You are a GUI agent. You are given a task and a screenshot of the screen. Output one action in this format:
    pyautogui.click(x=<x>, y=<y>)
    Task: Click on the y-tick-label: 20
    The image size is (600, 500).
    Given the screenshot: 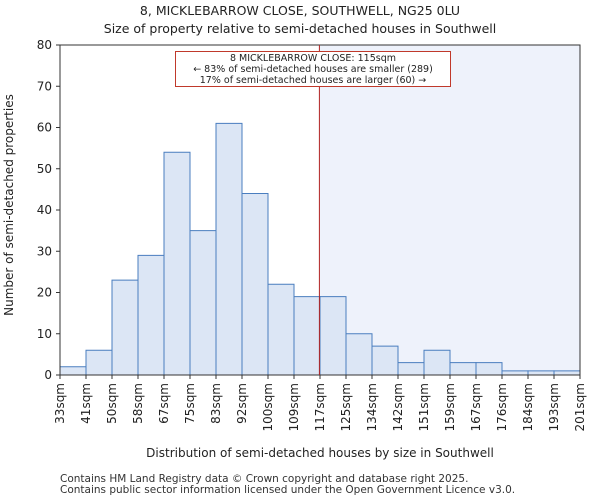 What is the action you would take?
    pyautogui.click(x=44, y=293)
    